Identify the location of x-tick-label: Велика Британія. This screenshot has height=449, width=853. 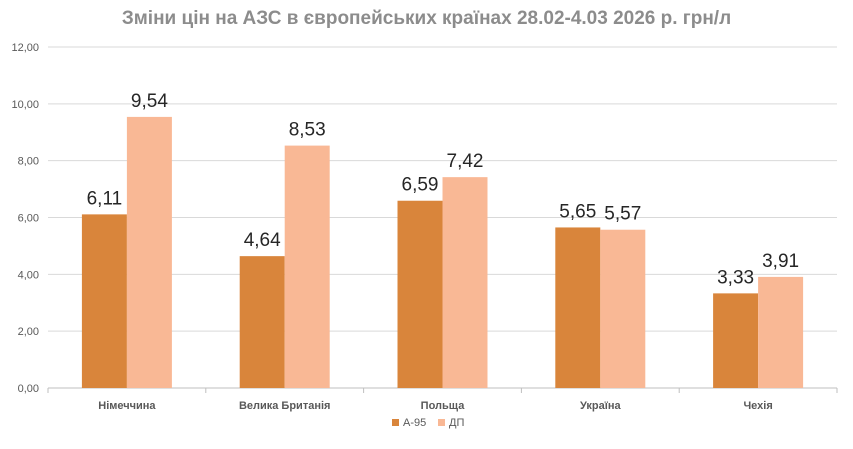
(285, 406).